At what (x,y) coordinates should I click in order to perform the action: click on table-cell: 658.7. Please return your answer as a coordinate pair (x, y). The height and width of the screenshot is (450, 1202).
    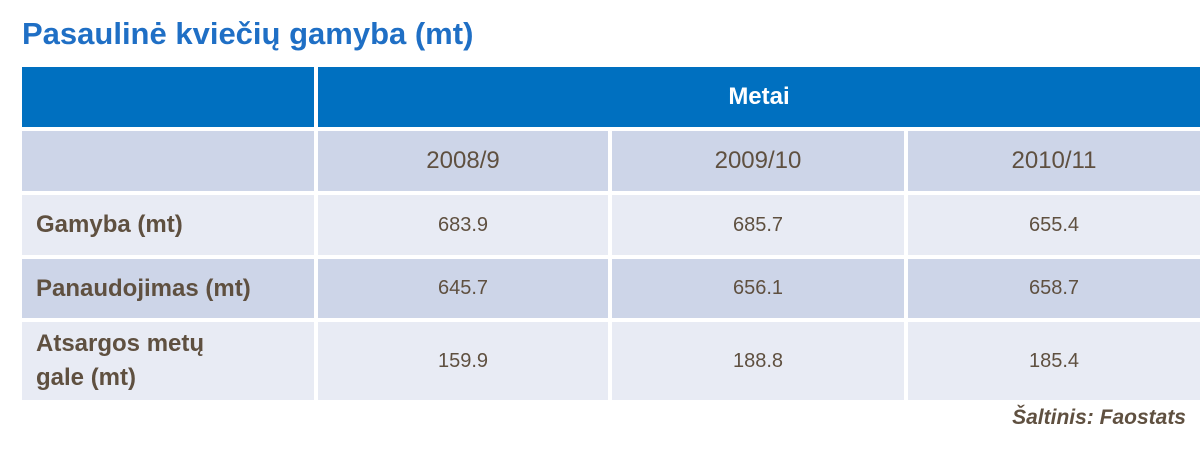
    Looking at the image, I should click on (1054, 288).